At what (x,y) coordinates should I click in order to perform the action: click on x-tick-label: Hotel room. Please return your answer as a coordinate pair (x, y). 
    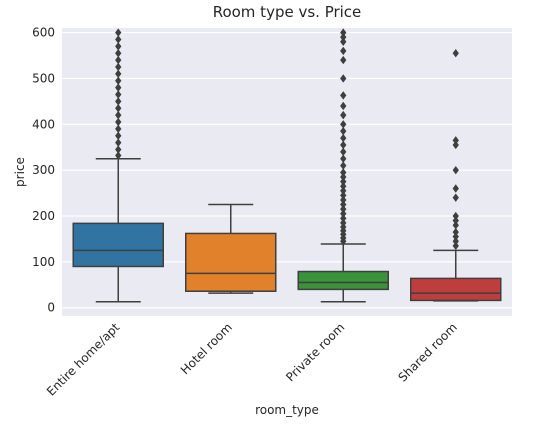
    Looking at the image, I should click on (206, 348).